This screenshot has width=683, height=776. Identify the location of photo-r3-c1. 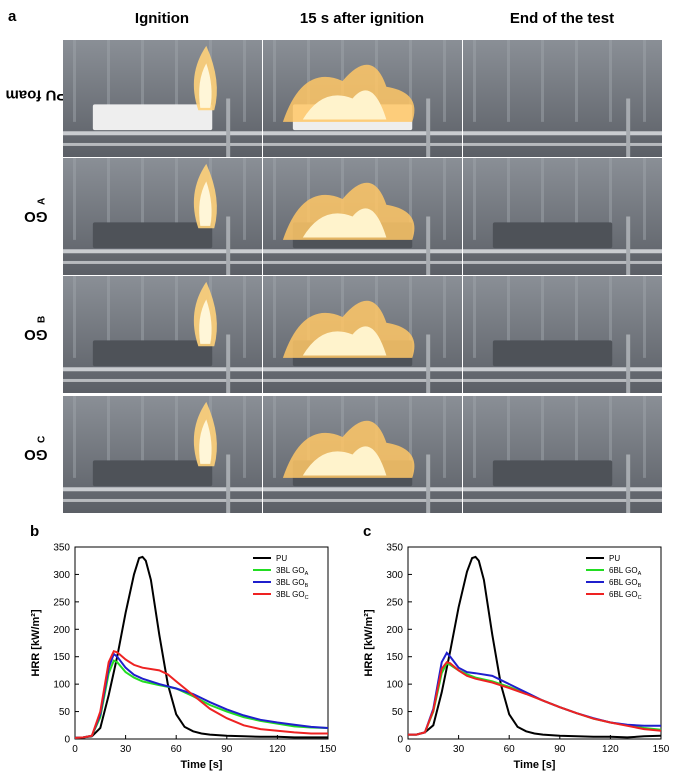
(162, 334).